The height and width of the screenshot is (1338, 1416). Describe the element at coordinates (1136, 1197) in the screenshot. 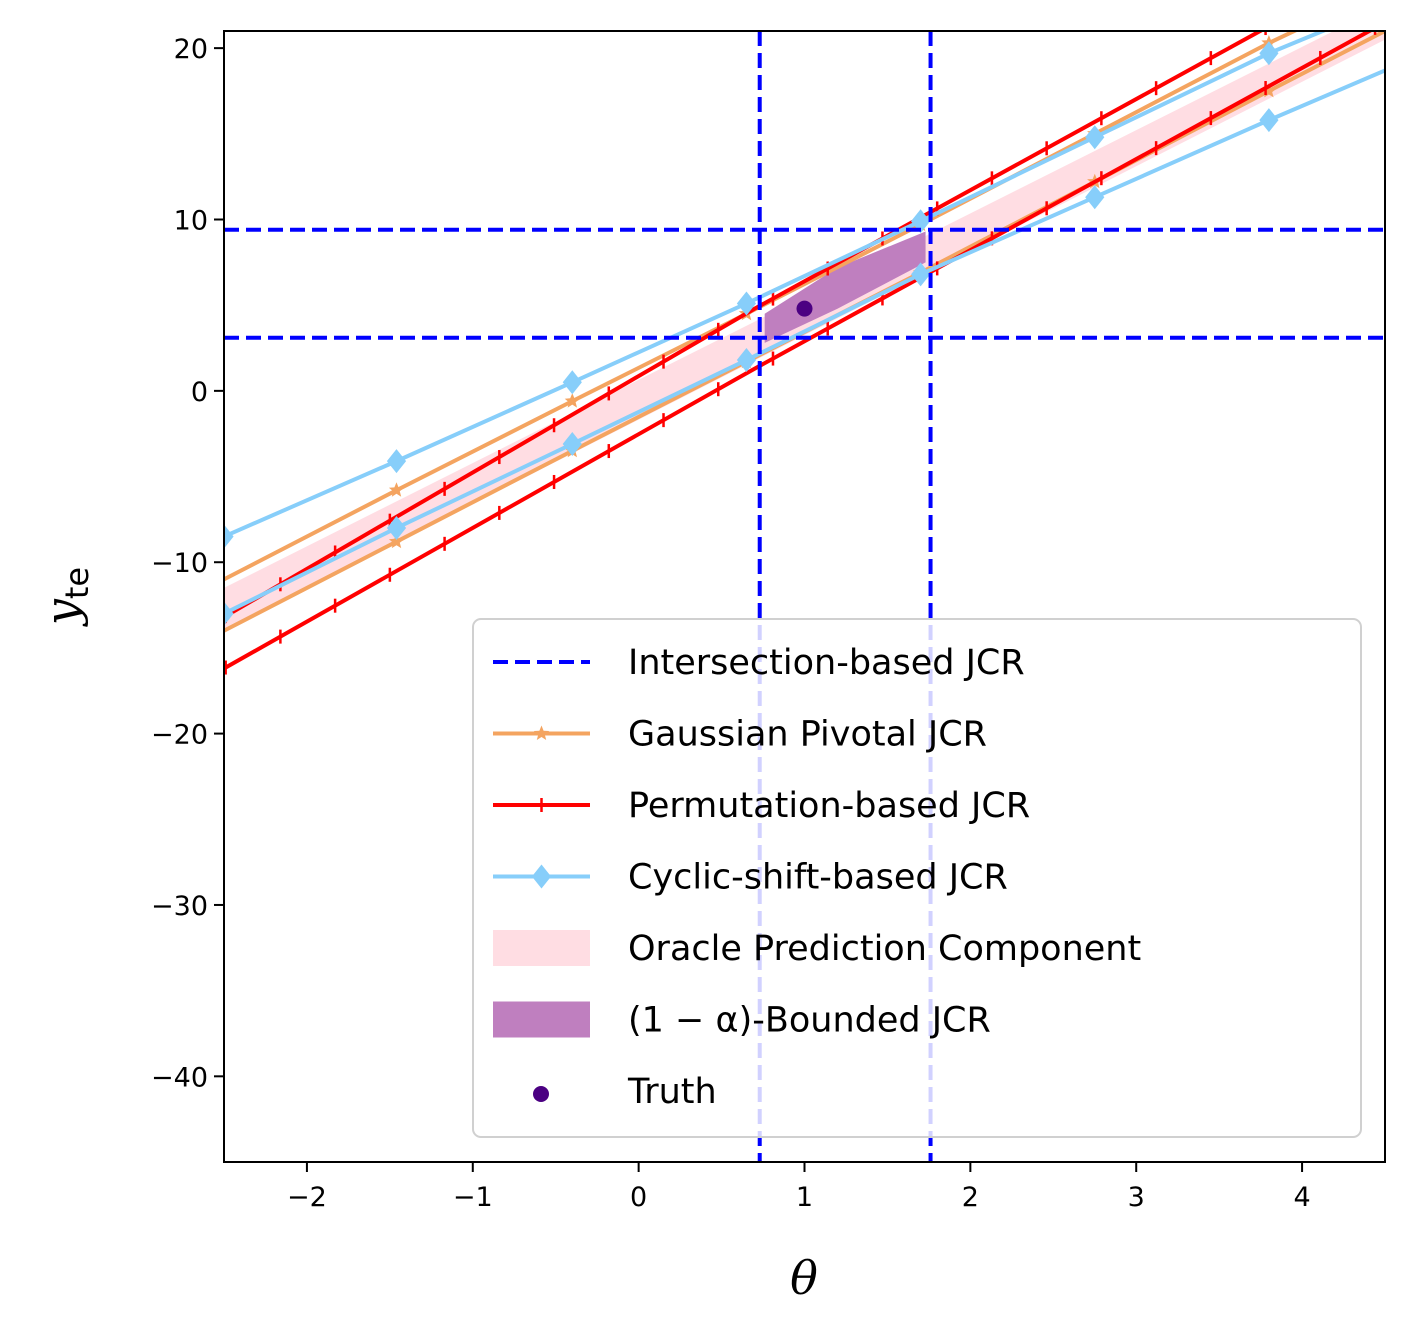

I see `x-tick-label: 3` at that location.